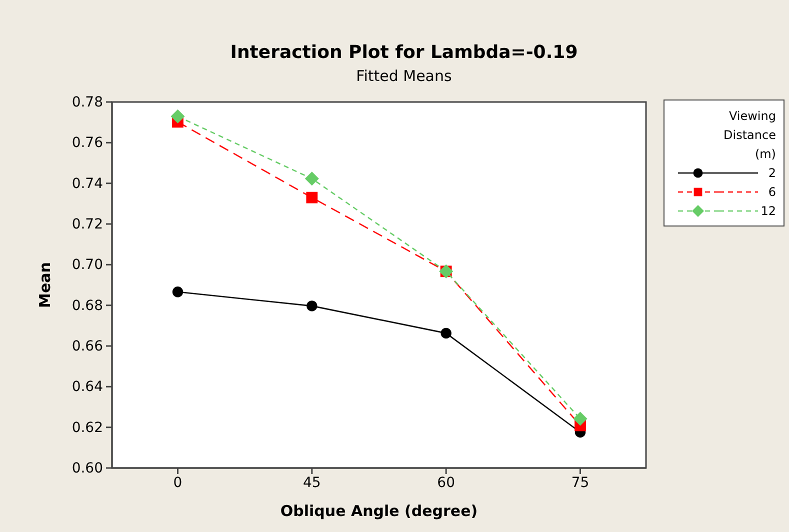 Image resolution: width=789 pixels, height=532 pixels. What do you see at coordinates (45, 285) in the screenshot?
I see `y-axis-title: Mean` at bounding box center [45, 285].